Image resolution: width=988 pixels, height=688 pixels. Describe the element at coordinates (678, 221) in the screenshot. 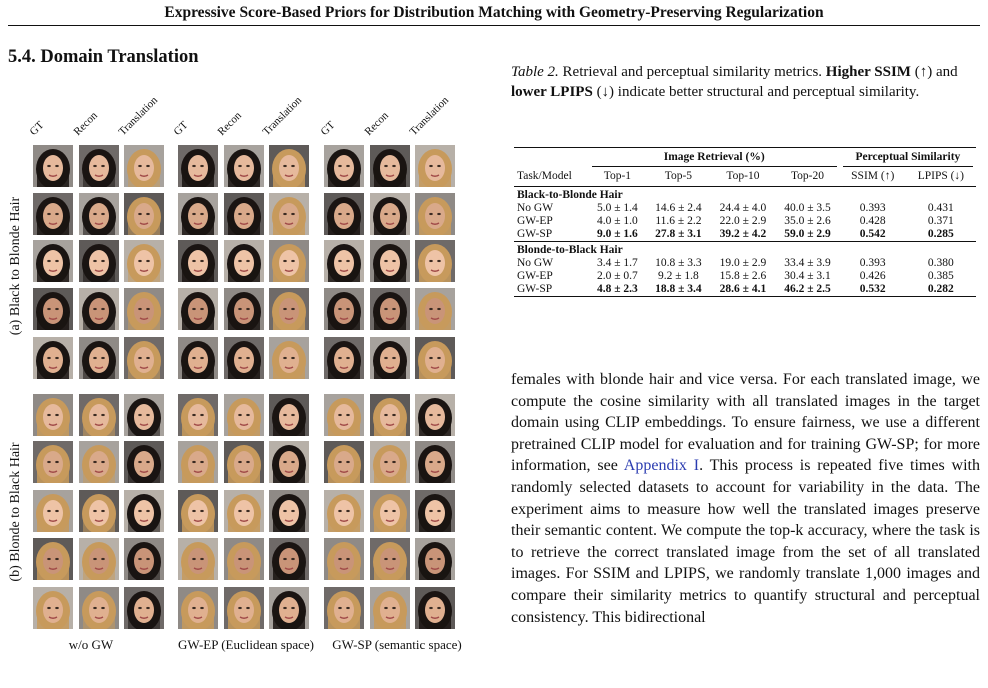

I see `table-cell: 11.6 ± 2.2` at that location.